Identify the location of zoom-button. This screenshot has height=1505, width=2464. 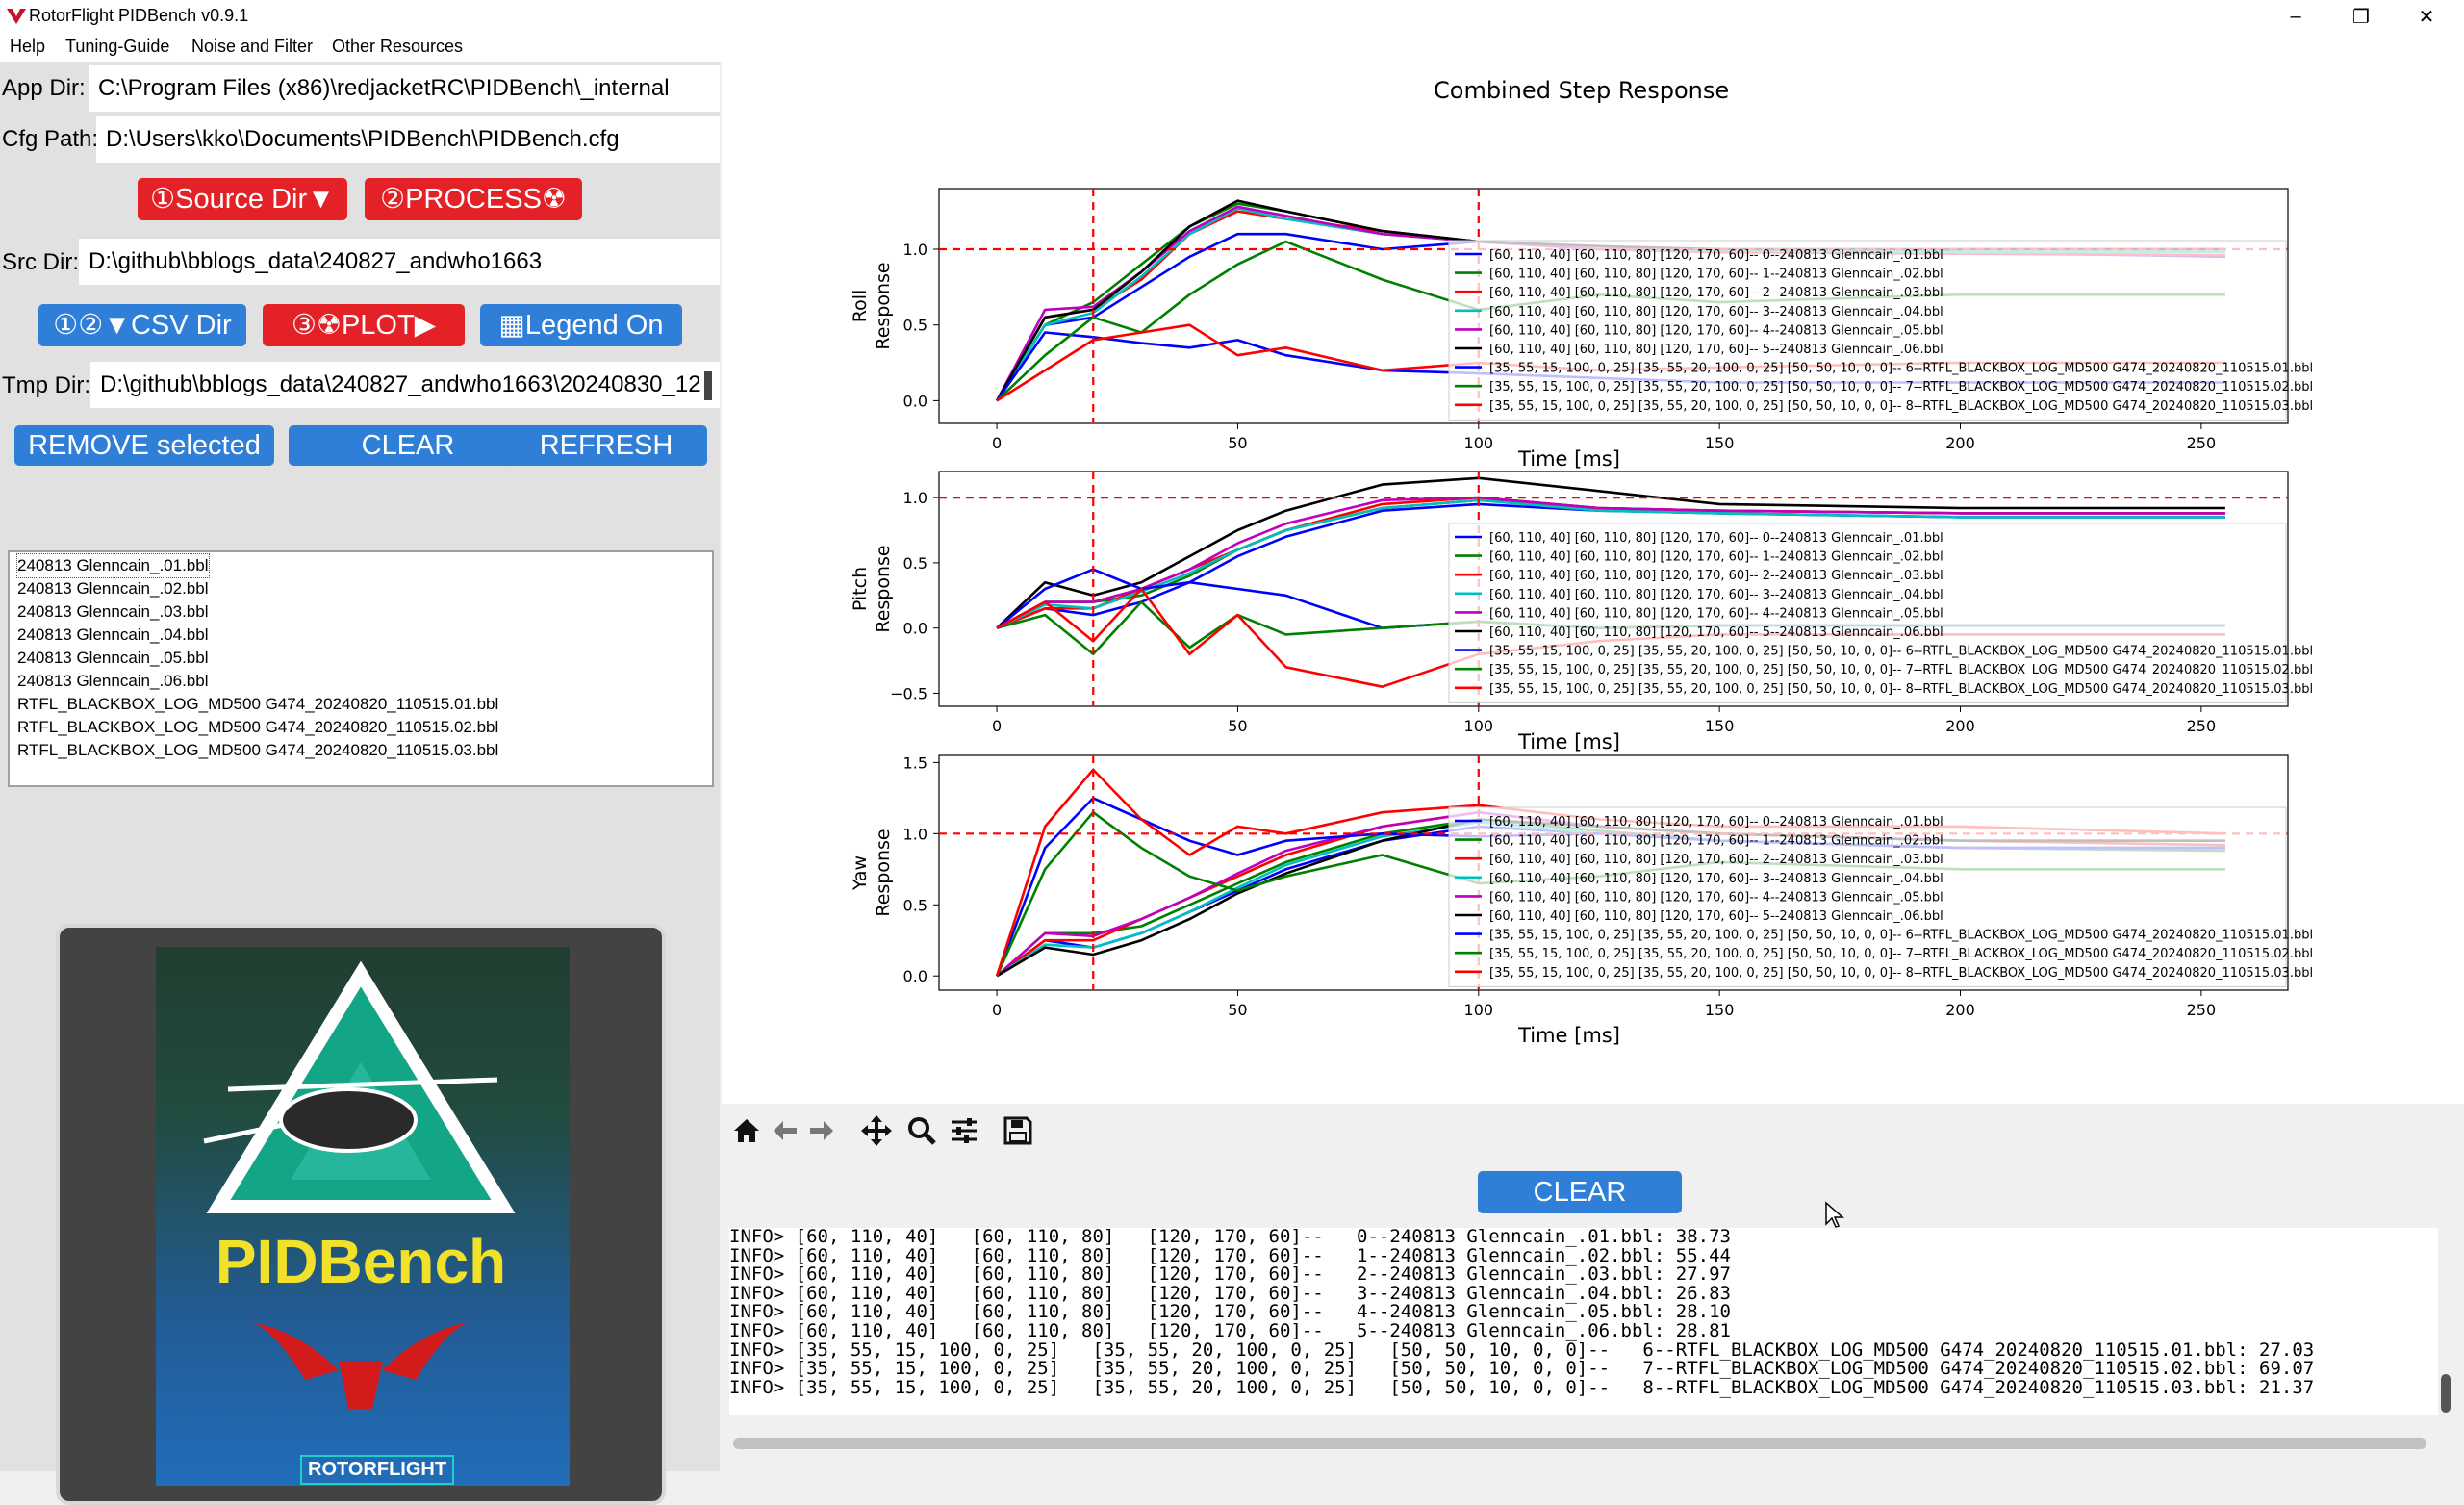
(921, 1130).